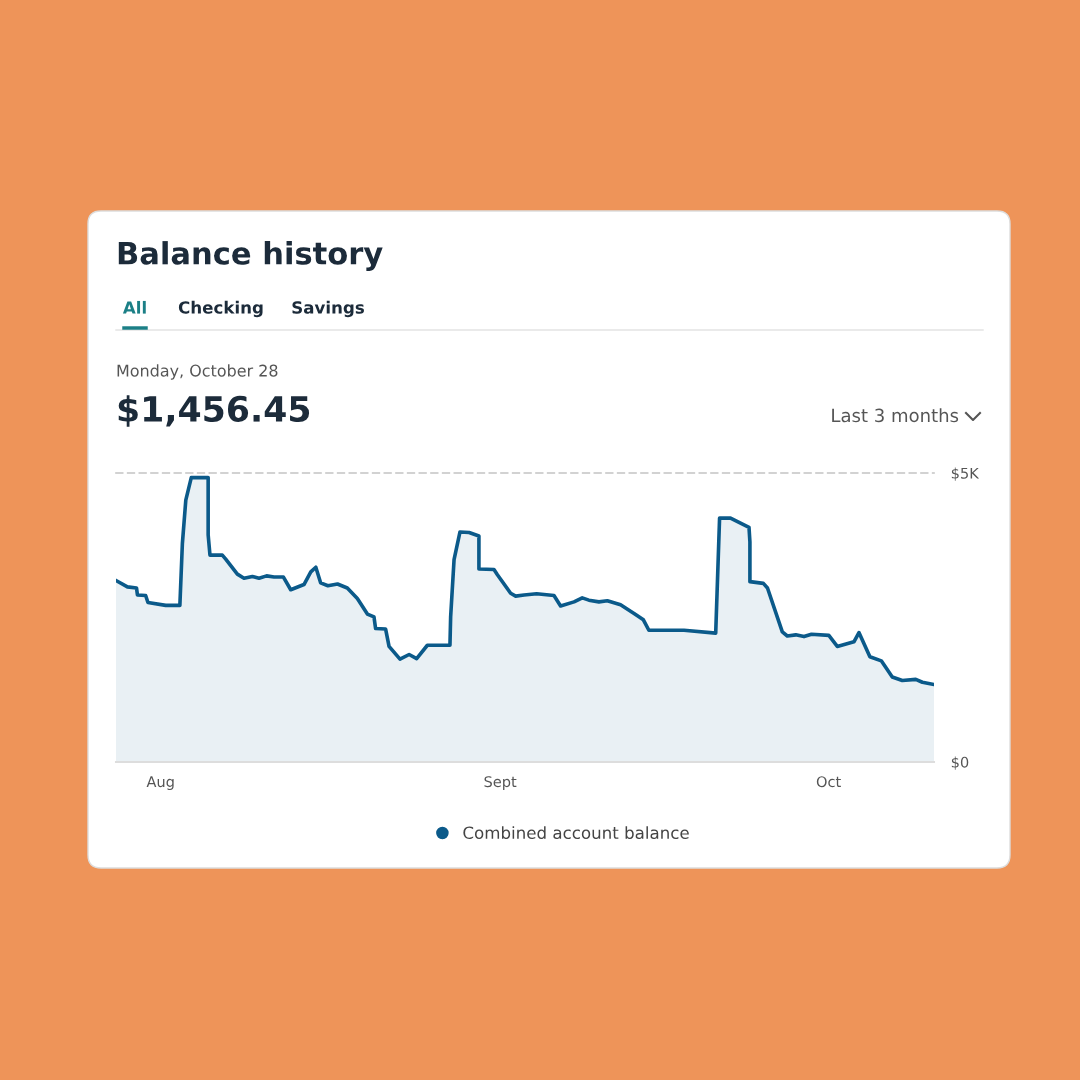 The height and width of the screenshot is (1080, 1080). Describe the element at coordinates (828, 782) in the screenshot. I see `x-tick-label: Oct` at that location.